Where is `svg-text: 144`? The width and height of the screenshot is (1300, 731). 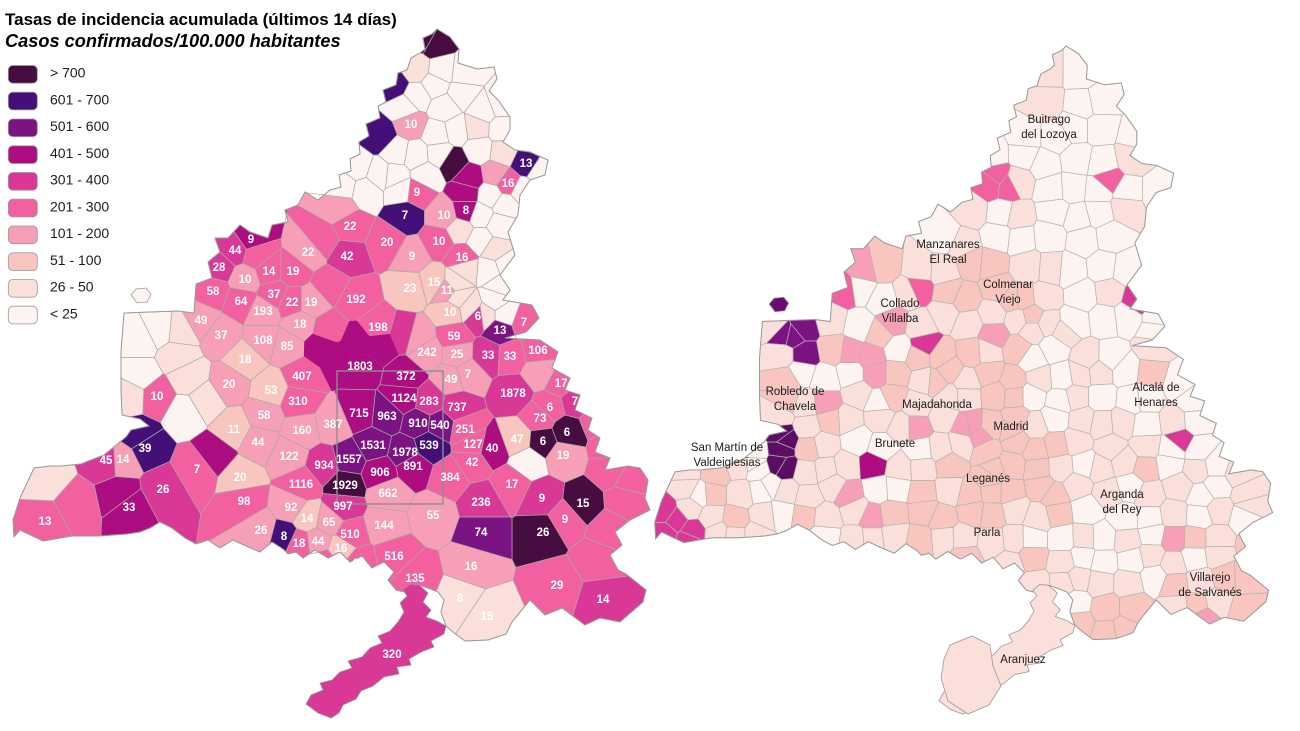
svg-text: 144 is located at coordinates (384, 526).